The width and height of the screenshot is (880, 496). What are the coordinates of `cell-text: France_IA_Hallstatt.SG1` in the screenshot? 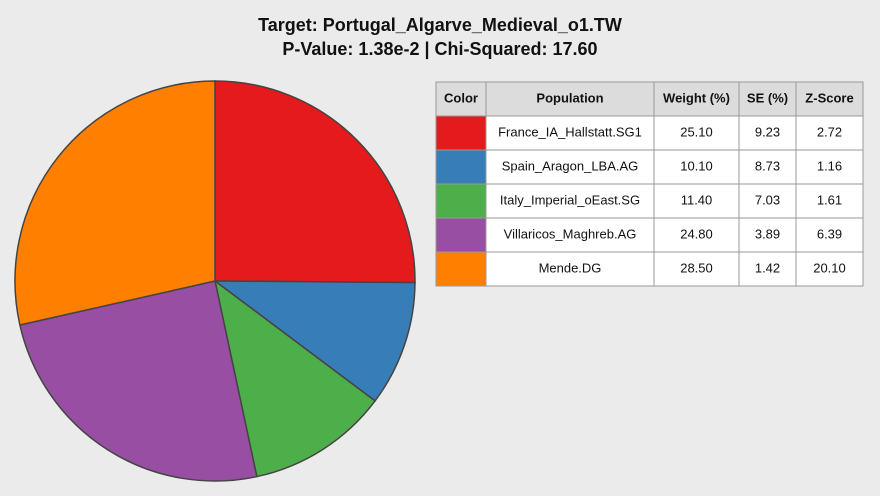 It's located at (570, 131).